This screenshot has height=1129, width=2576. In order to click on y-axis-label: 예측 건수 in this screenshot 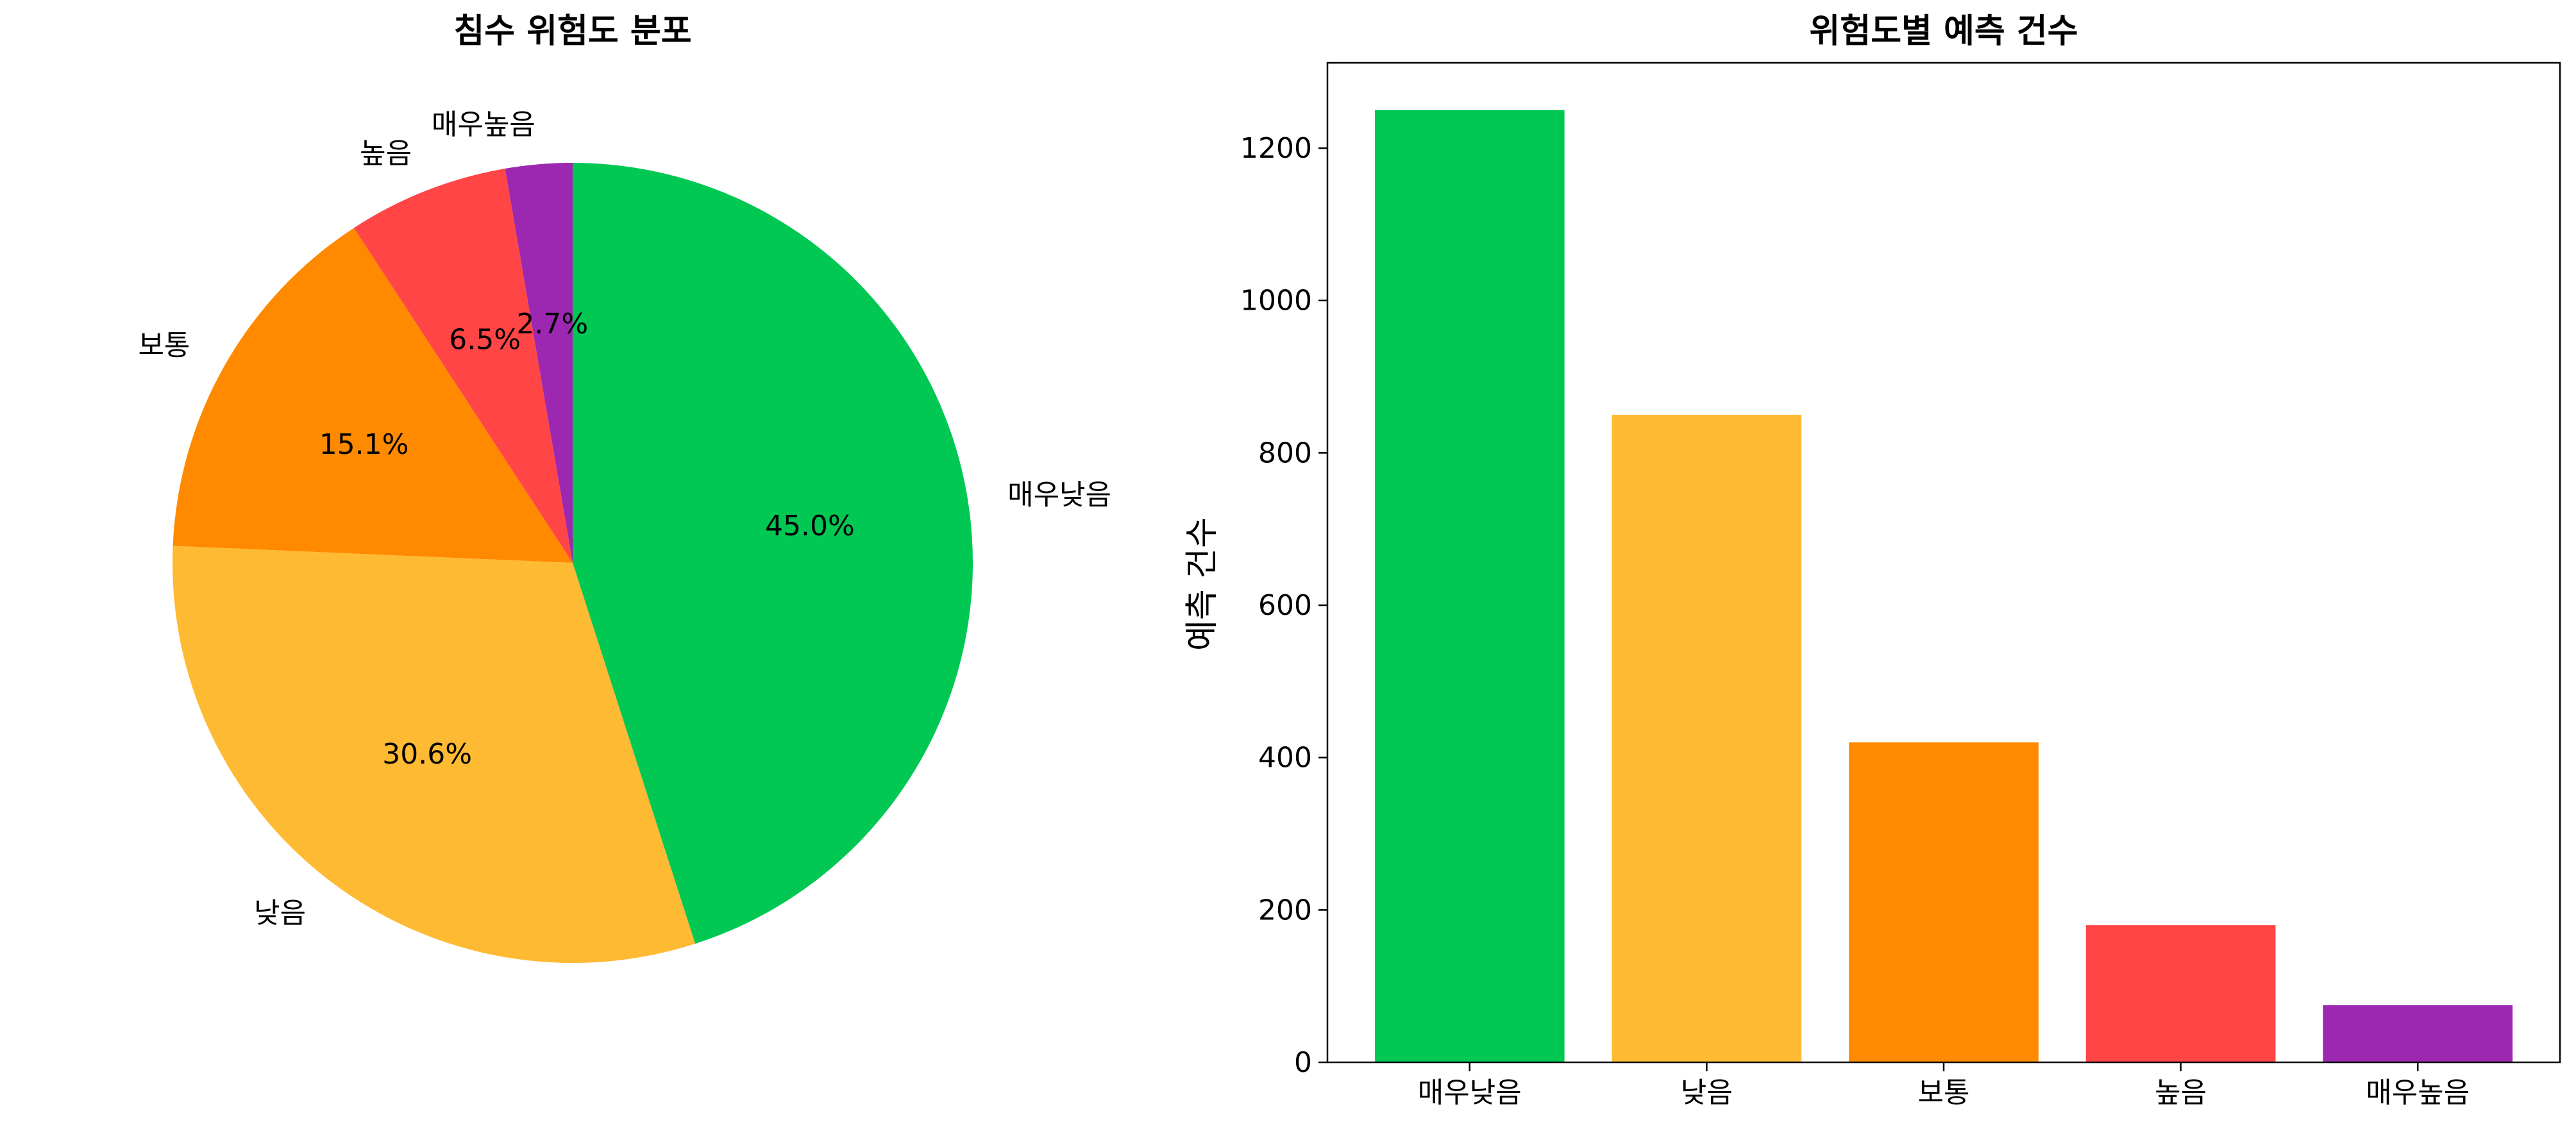, I will do `click(1202, 584)`.